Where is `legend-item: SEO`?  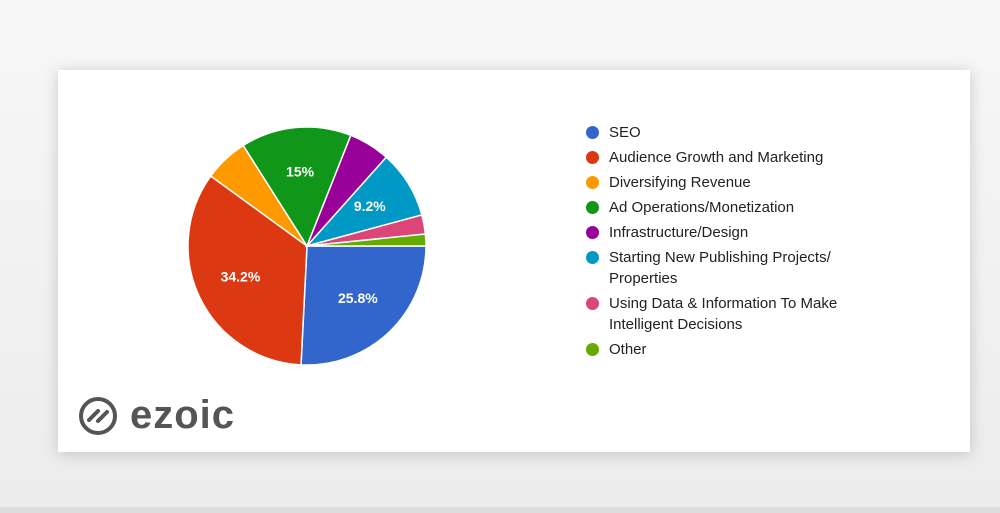 legend-item: SEO is located at coordinates (731, 132).